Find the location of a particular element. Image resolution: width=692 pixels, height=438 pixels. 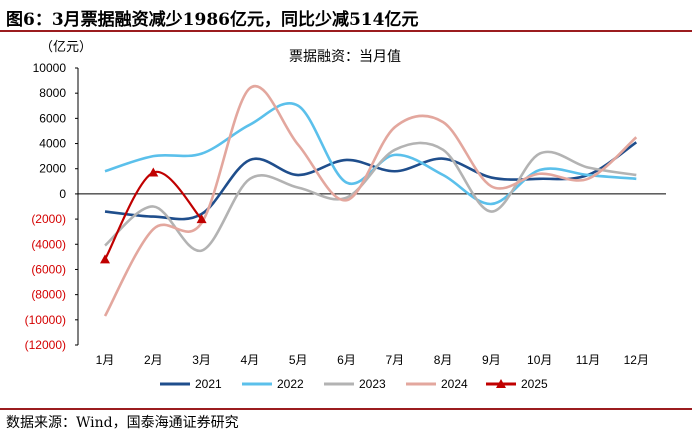

bottom-rule is located at coordinates (346, 409).